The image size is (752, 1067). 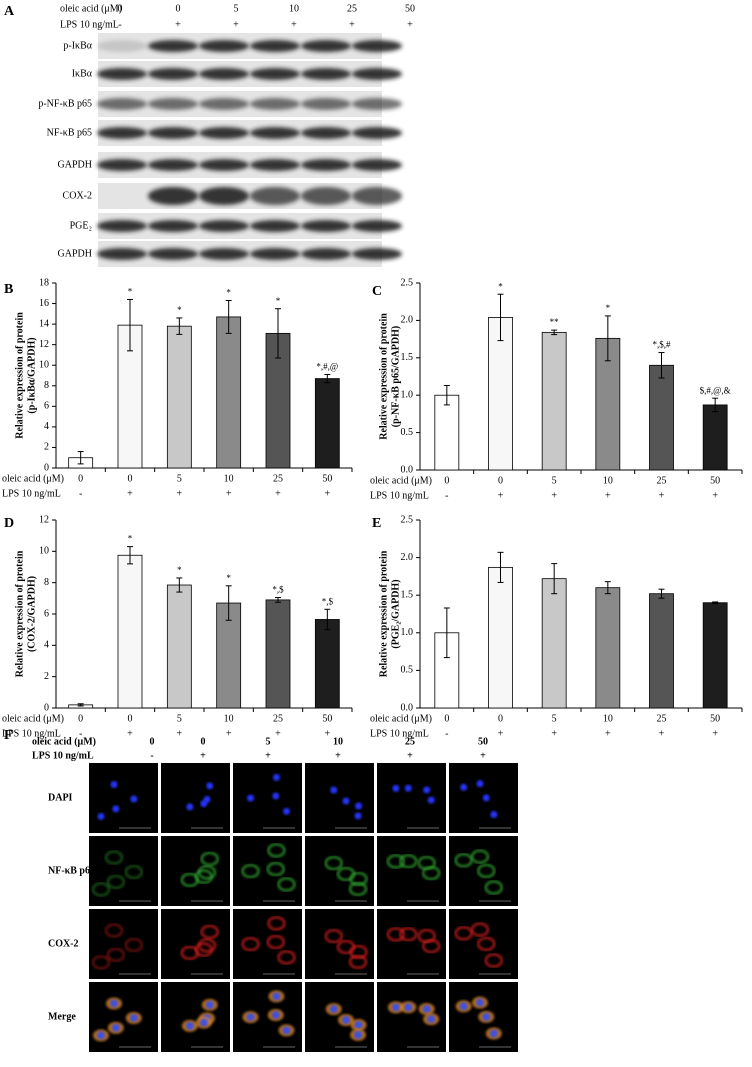 What do you see at coordinates (9, 11) in the screenshot?
I see `panel-label: A` at bounding box center [9, 11].